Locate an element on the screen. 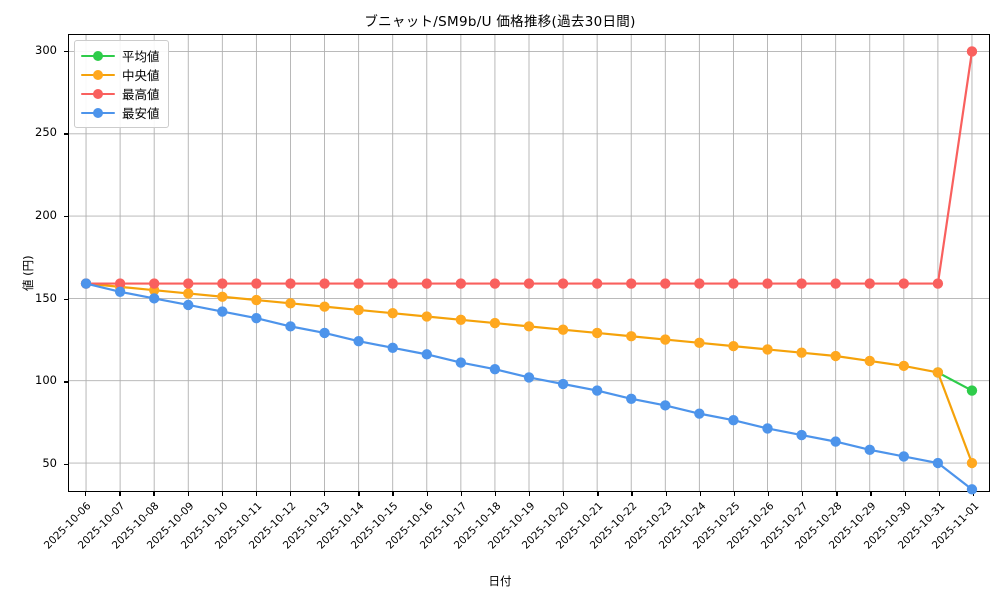  legend-item-label: 最高値 is located at coordinates (141, 94).